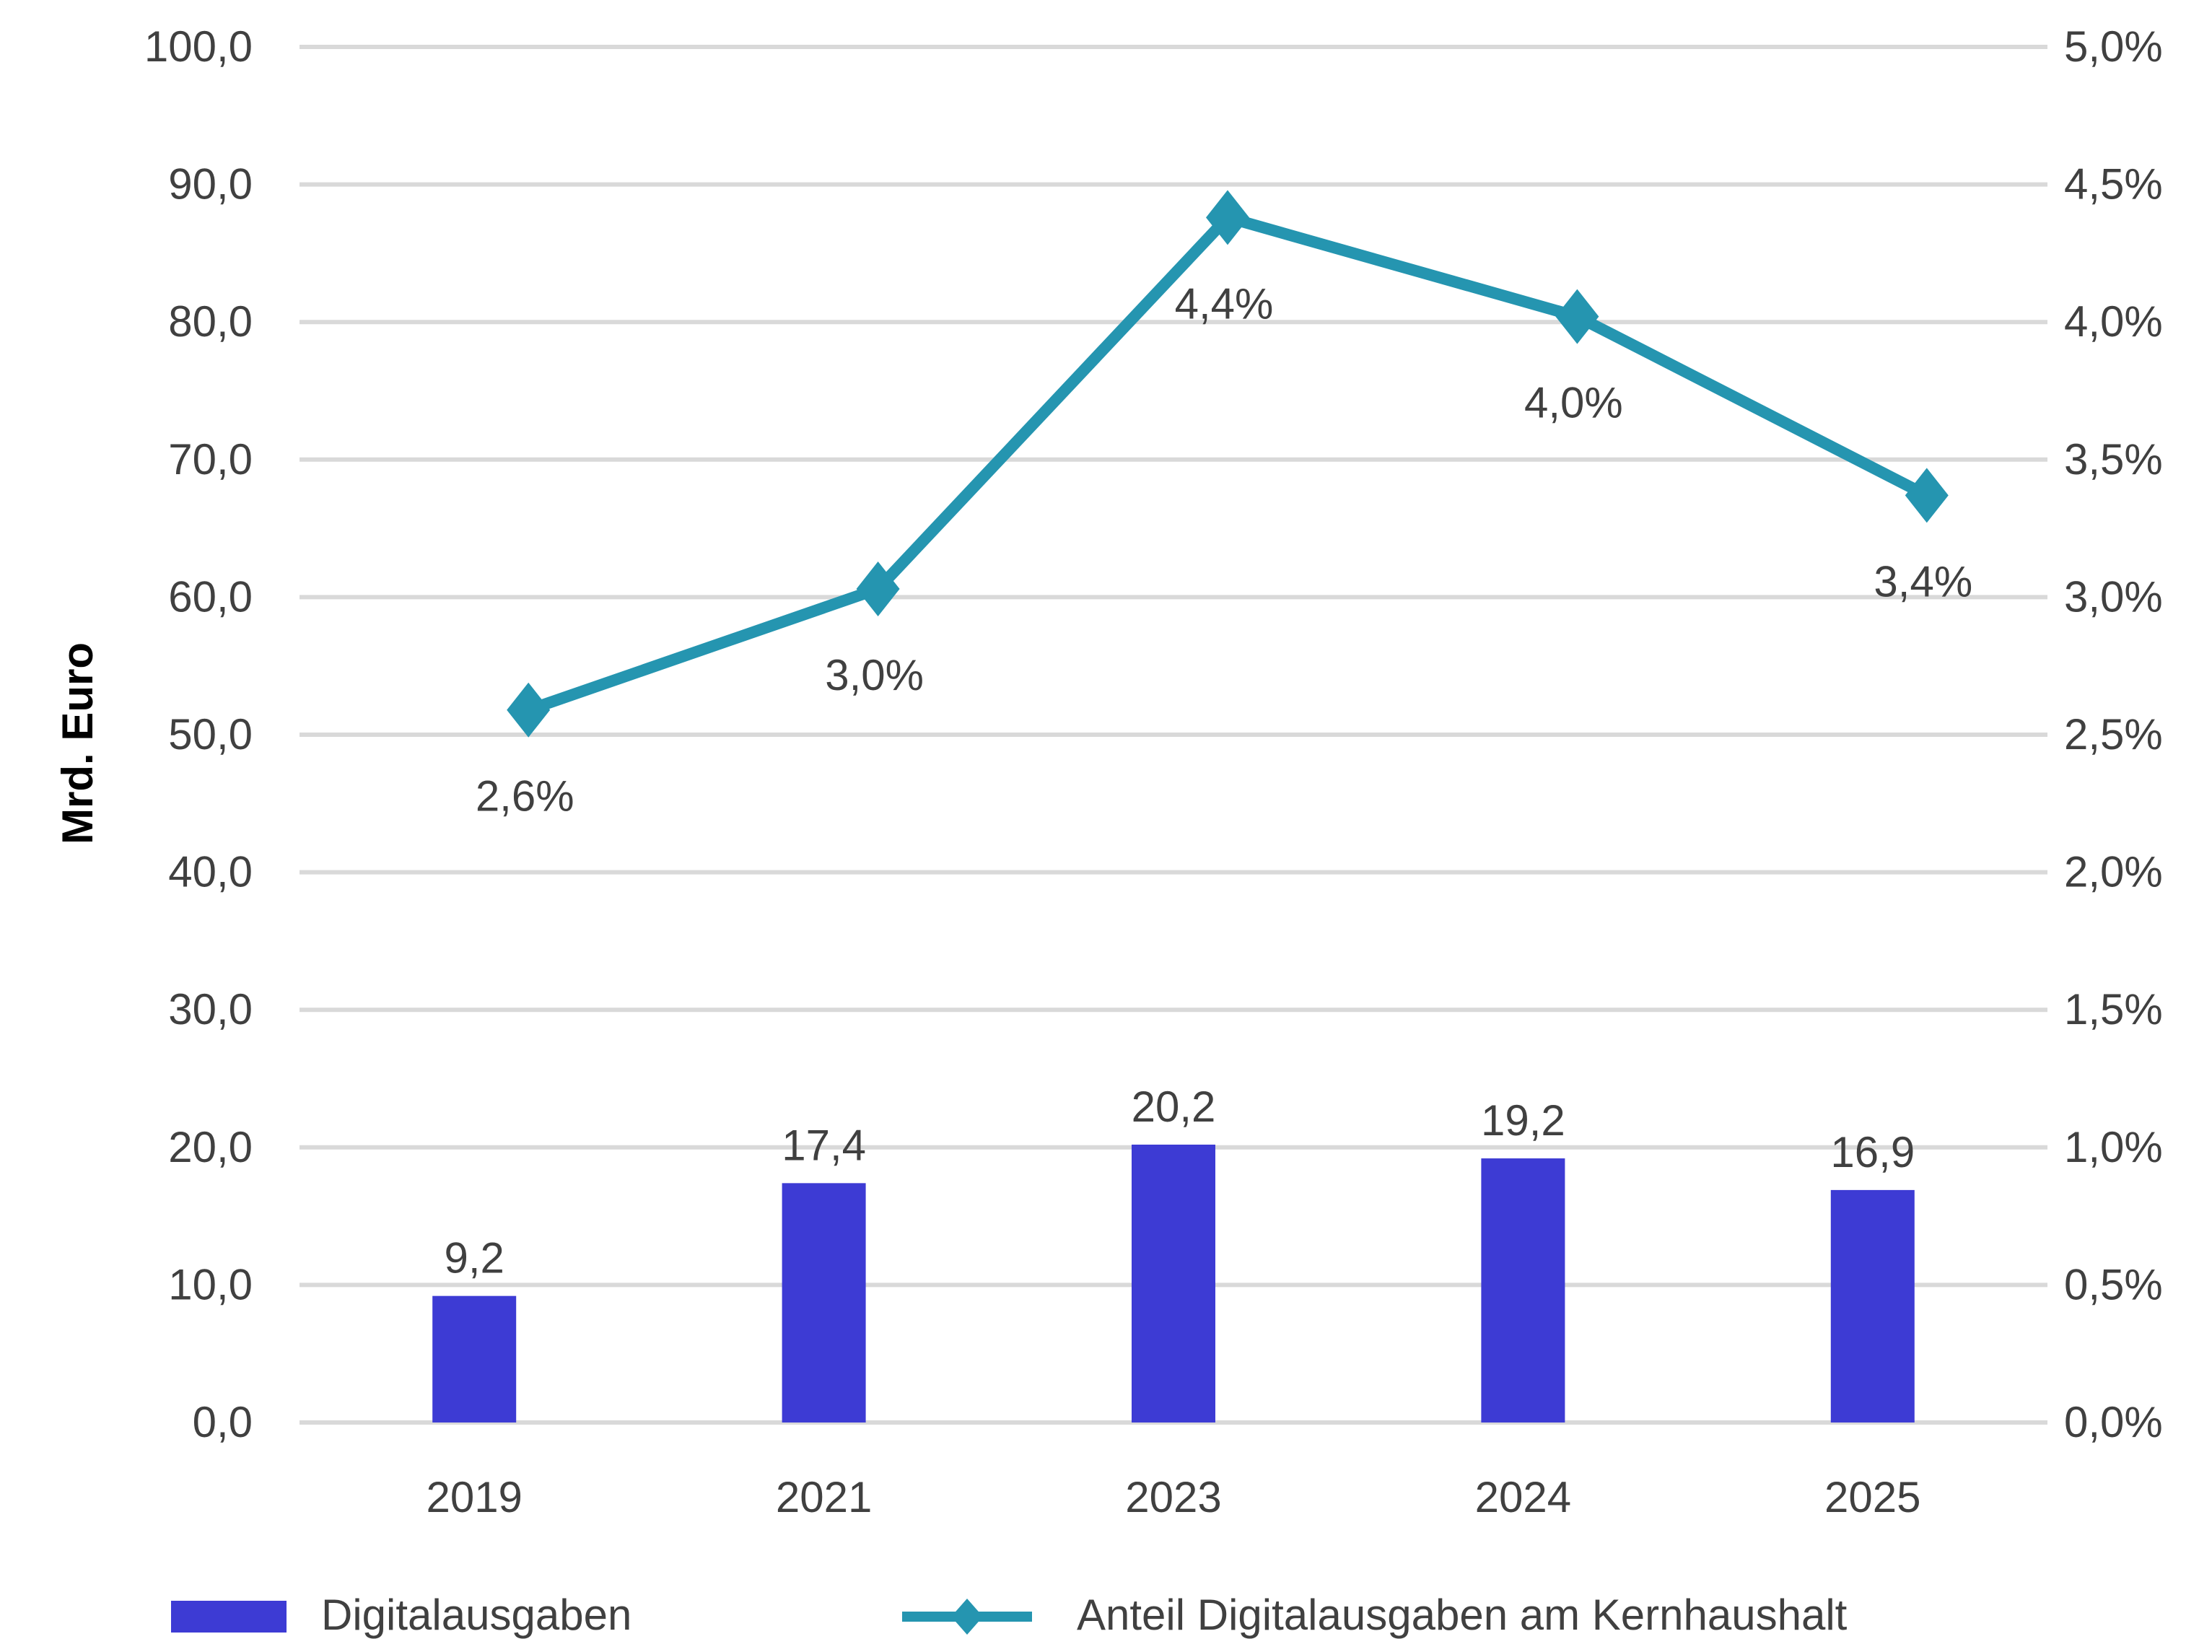 This screenshot has width=2212, height=1652. I want to click on y-tick-label: 0,0, so click(223, 1422).